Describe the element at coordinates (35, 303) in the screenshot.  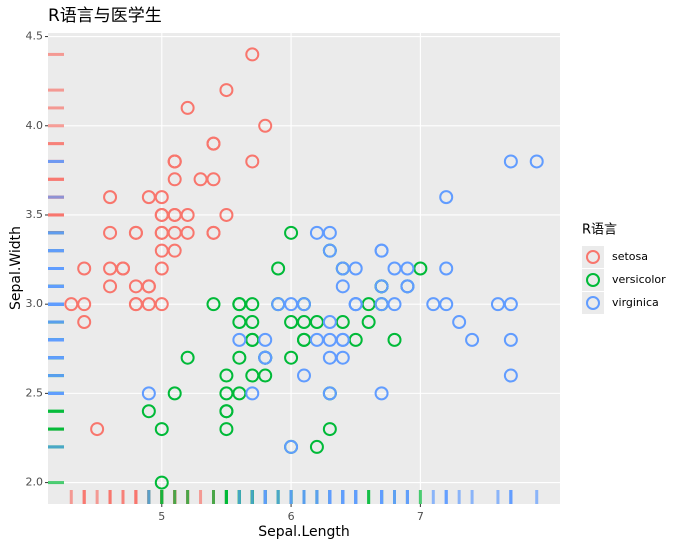
I see `y-tick-label: 3.0` at that location.